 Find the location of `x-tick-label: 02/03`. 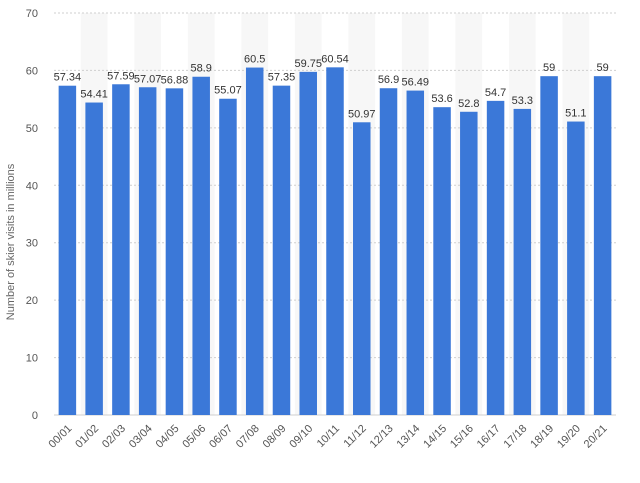

x-tick-label: 02/03 is located at coordinates (114, 437).